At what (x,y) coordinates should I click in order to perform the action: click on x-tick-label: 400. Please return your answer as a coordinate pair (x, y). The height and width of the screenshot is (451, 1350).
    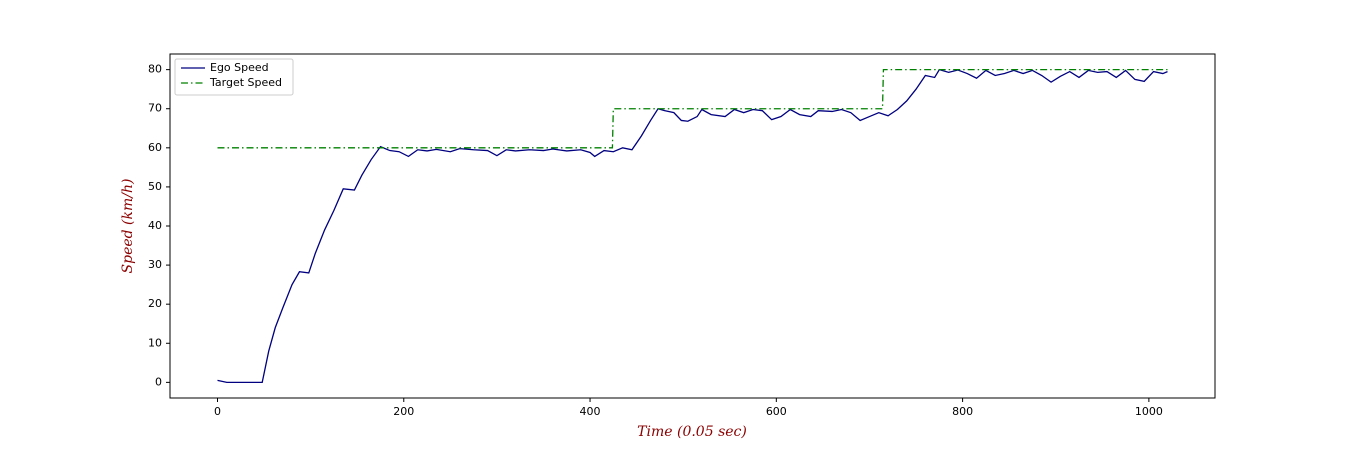
    Looking at the image, I should click on (590, 411).